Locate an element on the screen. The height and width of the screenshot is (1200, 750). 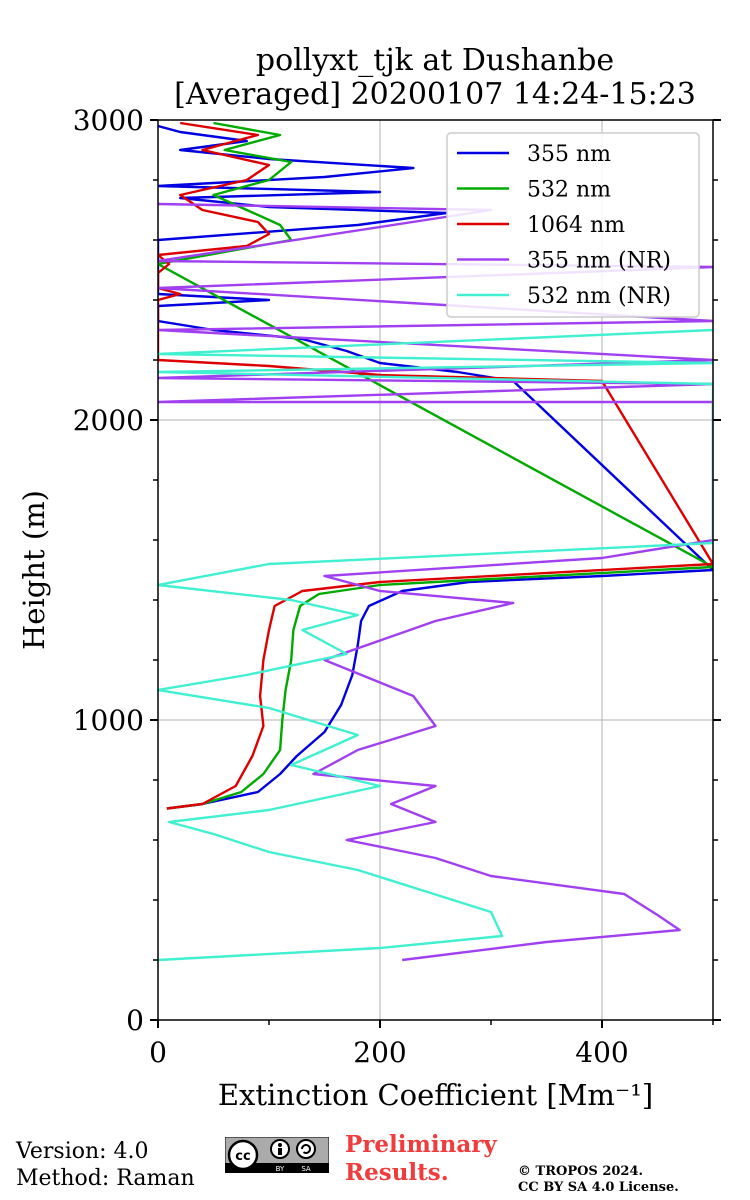
y-tick-label: 3000 is located at coordinates (108, 120).